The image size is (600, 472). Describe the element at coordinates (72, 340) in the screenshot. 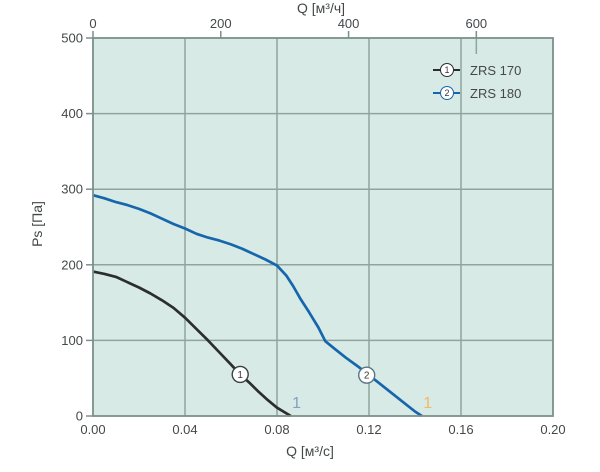

I see `y-tick-label: 100` at that location.